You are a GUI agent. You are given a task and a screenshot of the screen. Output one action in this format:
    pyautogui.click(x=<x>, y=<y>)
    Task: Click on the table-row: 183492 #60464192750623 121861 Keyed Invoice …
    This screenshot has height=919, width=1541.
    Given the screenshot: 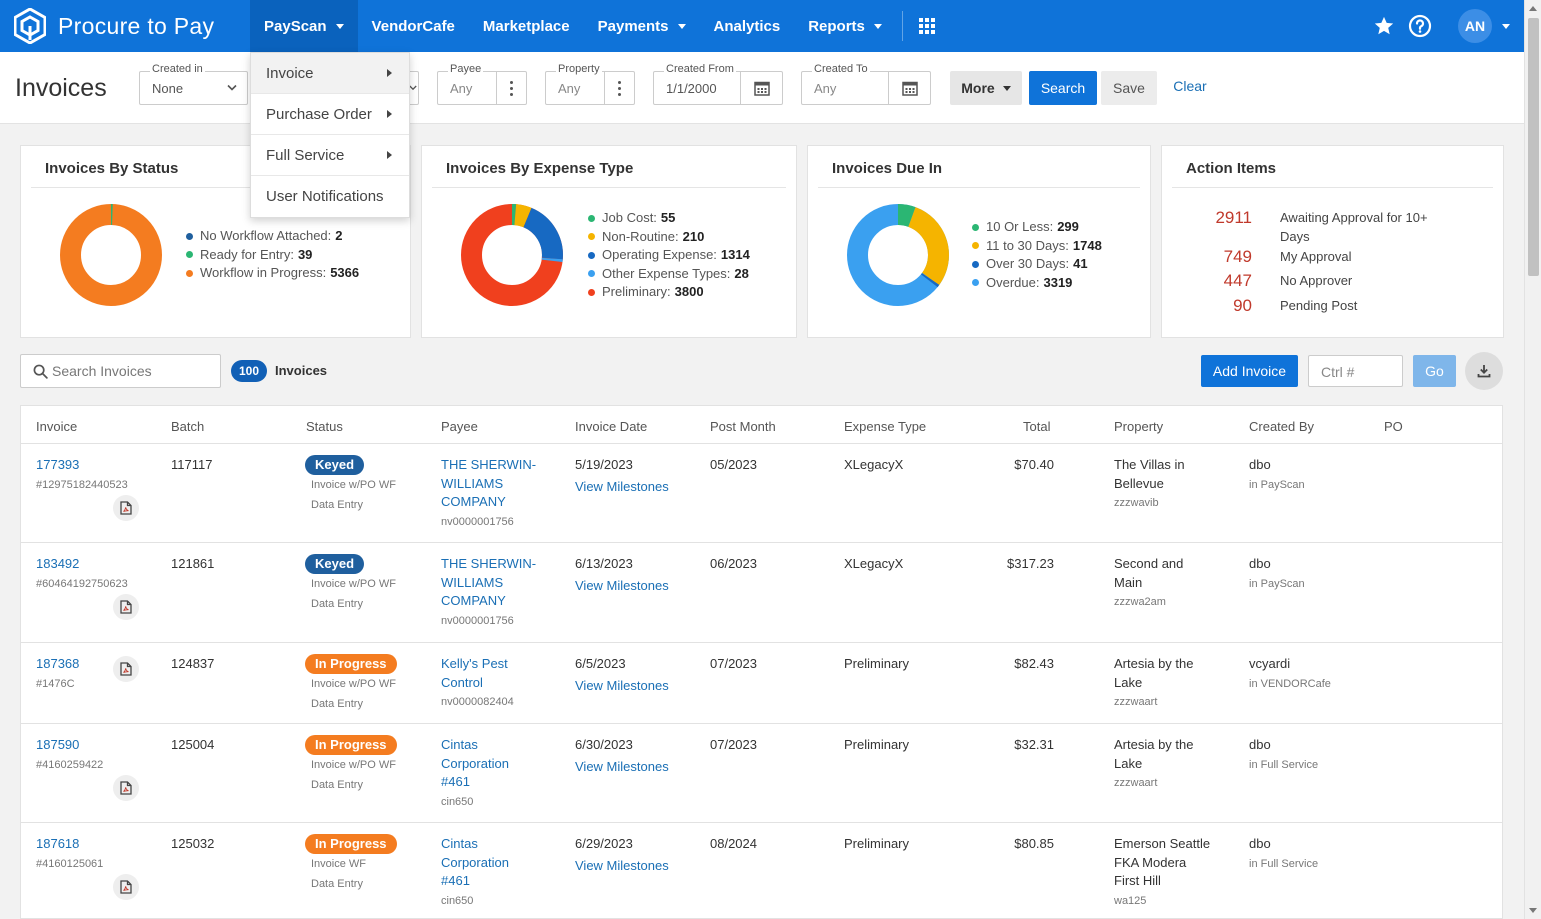 What is the action you would take?
    pyautogui.click(x=761, y=593)
    